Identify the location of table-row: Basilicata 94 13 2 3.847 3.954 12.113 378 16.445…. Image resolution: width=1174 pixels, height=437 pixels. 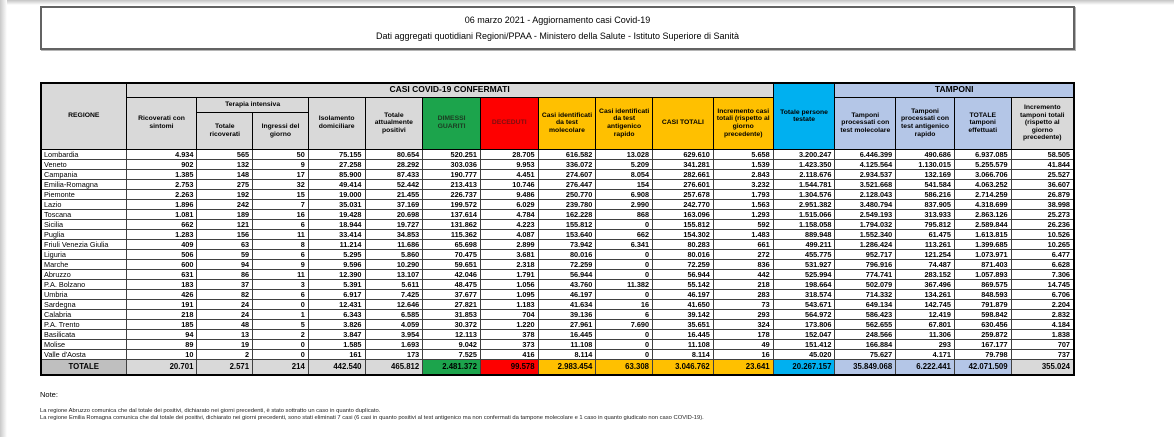
(557, 334).